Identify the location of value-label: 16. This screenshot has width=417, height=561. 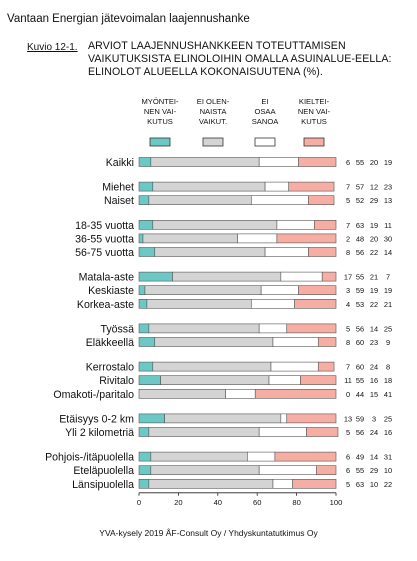
(388, 432).